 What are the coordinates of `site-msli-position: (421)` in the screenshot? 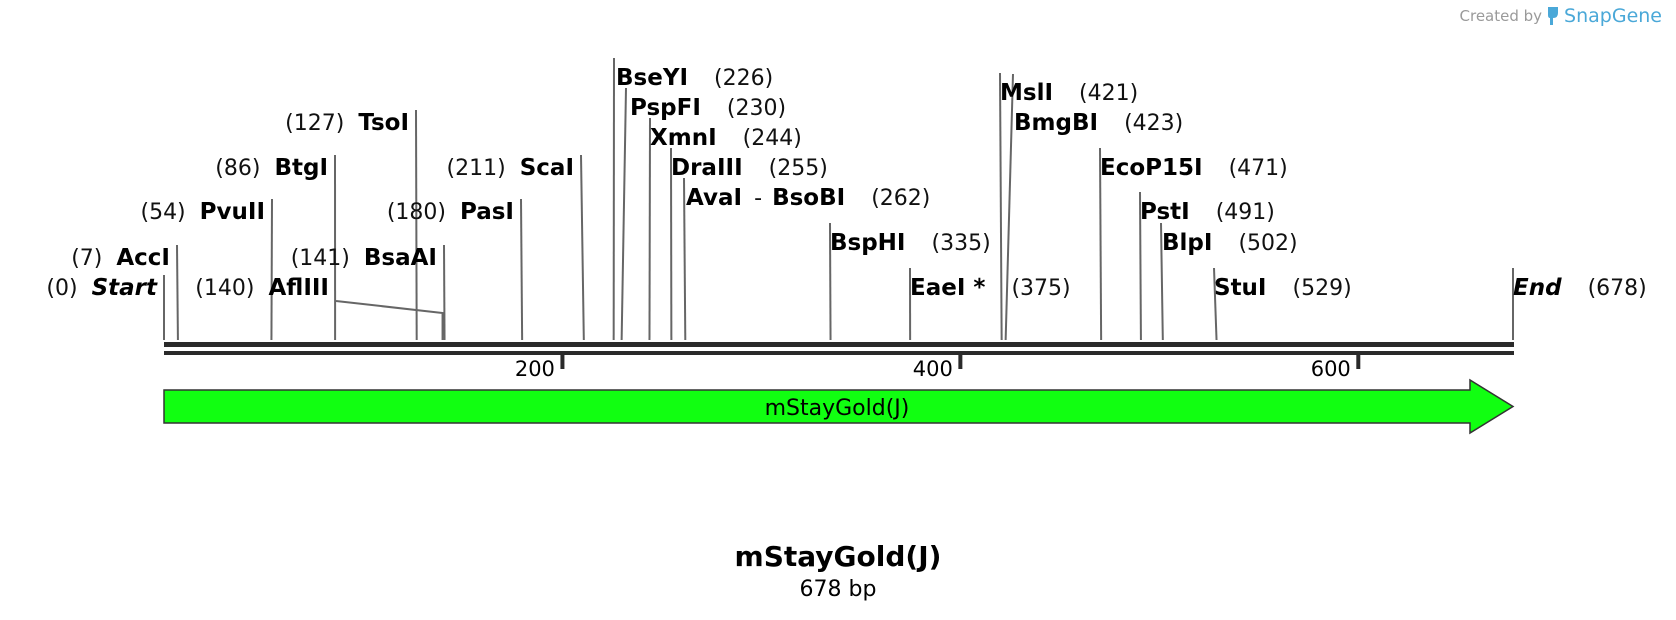 It's located at (1108, 93).